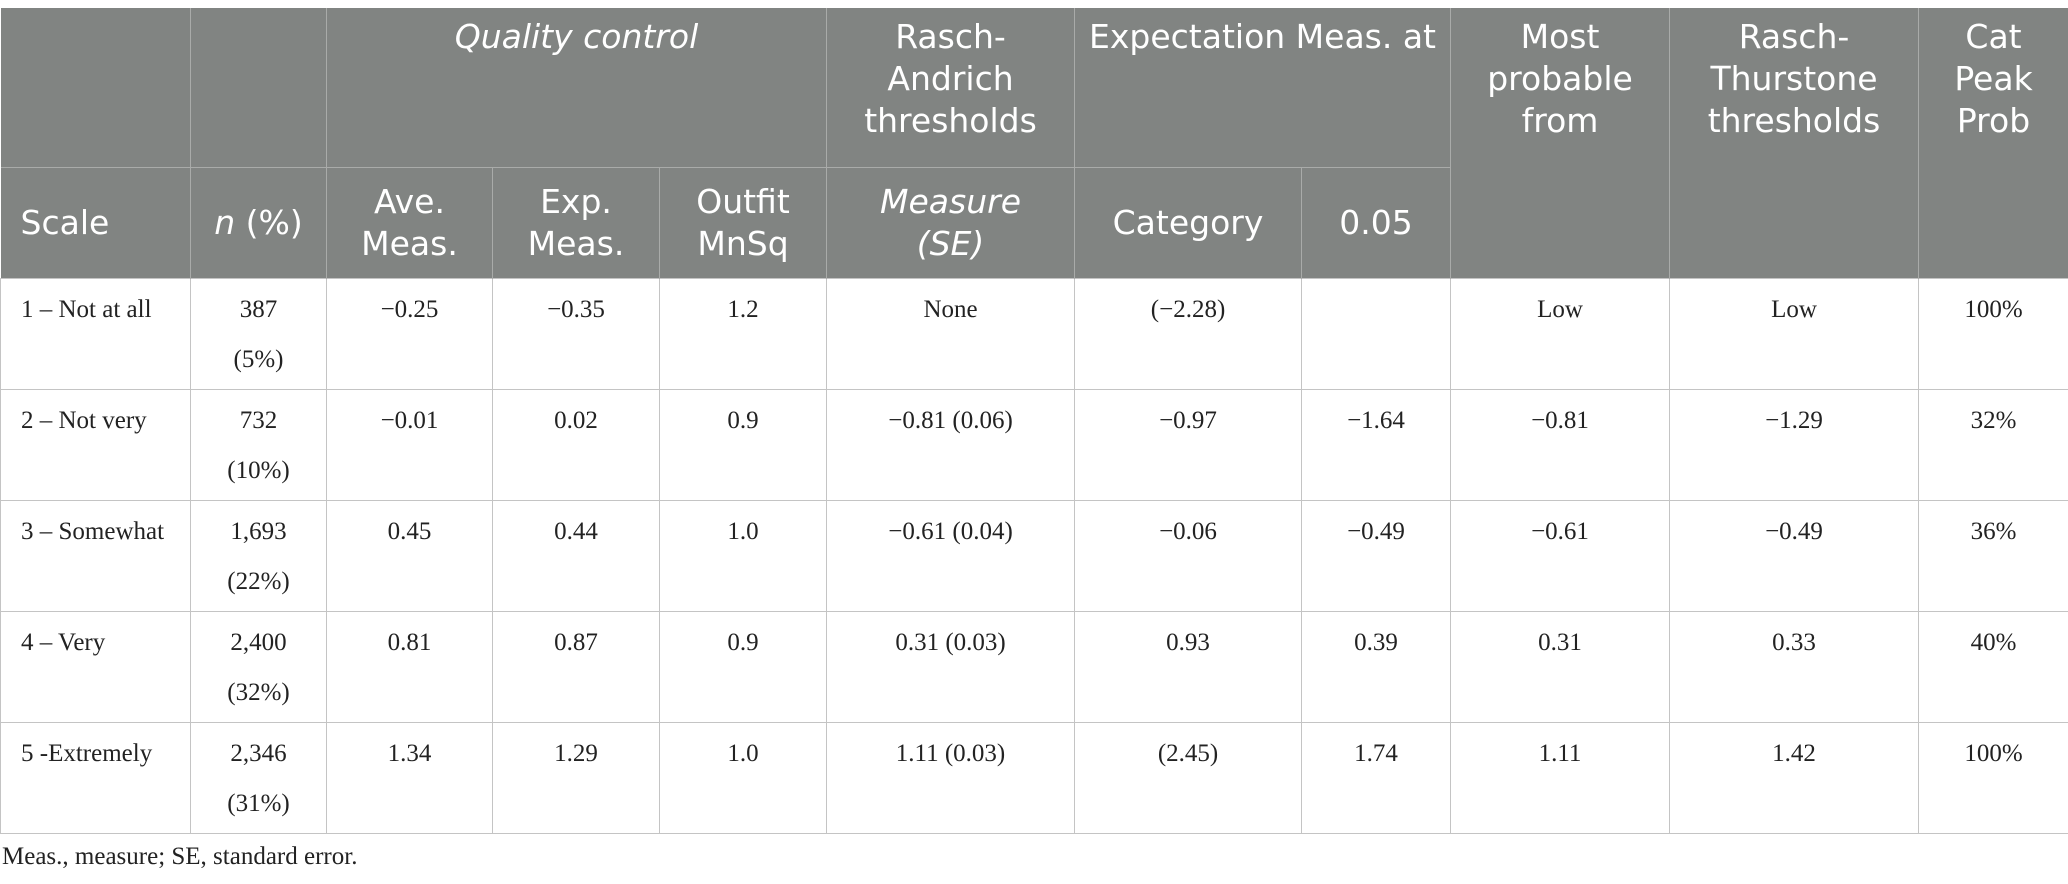 The image size is (2068, 884). What do you see at coordinates (1188, 556) in the screenshot?
I see `cell-category: −0.06` at bounding box center [1188, 556].